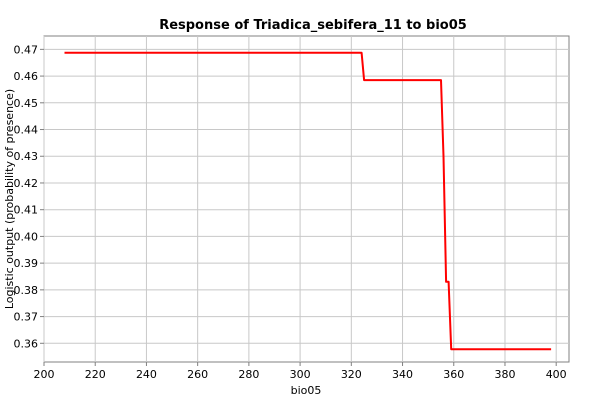  I want to click on x-tick-label: 400, so click(556, 374).